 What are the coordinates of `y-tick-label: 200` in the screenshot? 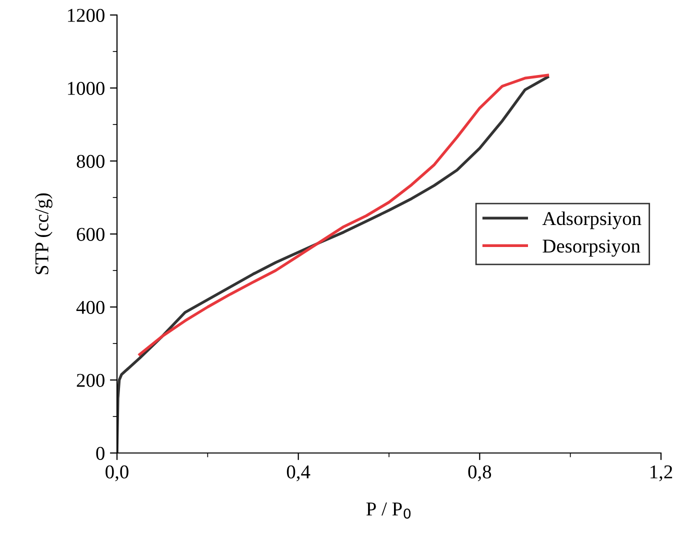 It's located at (90, 380).